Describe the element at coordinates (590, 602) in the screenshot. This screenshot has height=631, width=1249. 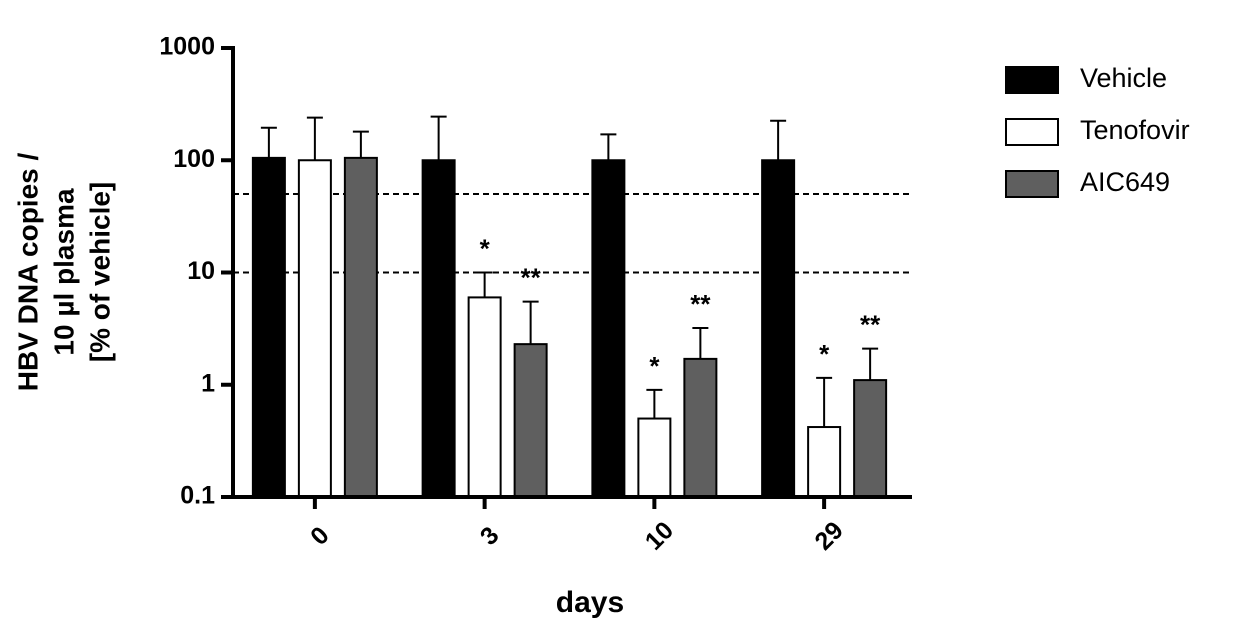
I see `x-axis-label: days` at that location.